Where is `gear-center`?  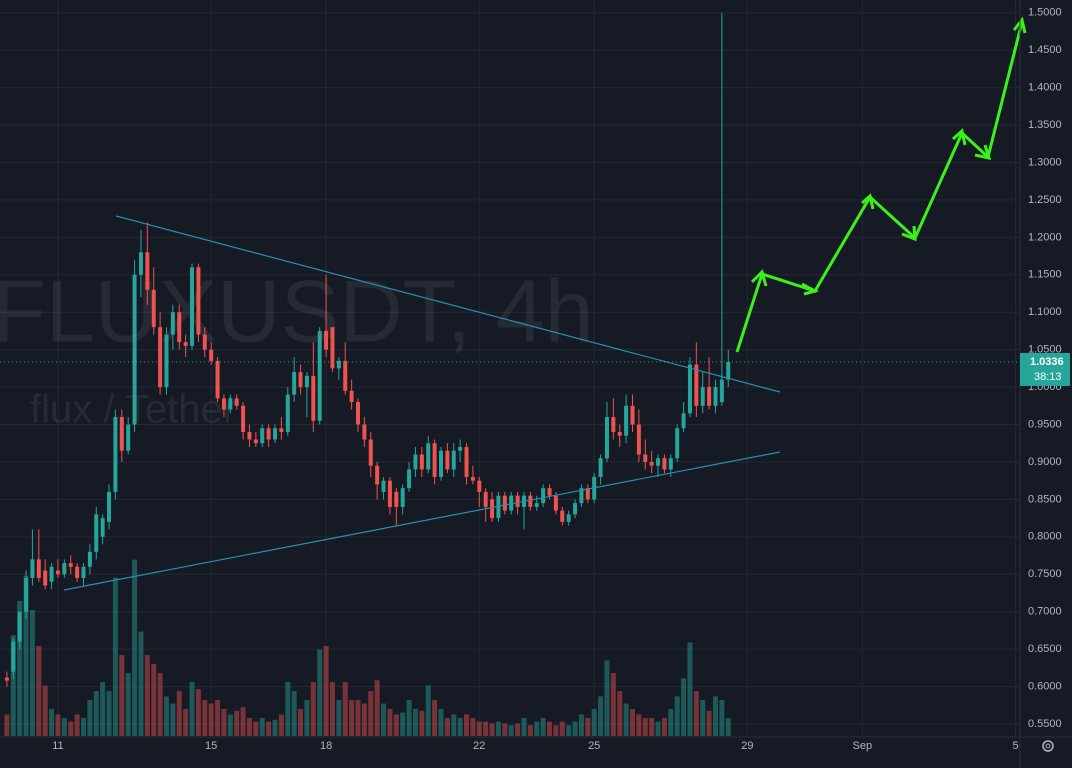 gear-center is located at coordinates (1048, 746).